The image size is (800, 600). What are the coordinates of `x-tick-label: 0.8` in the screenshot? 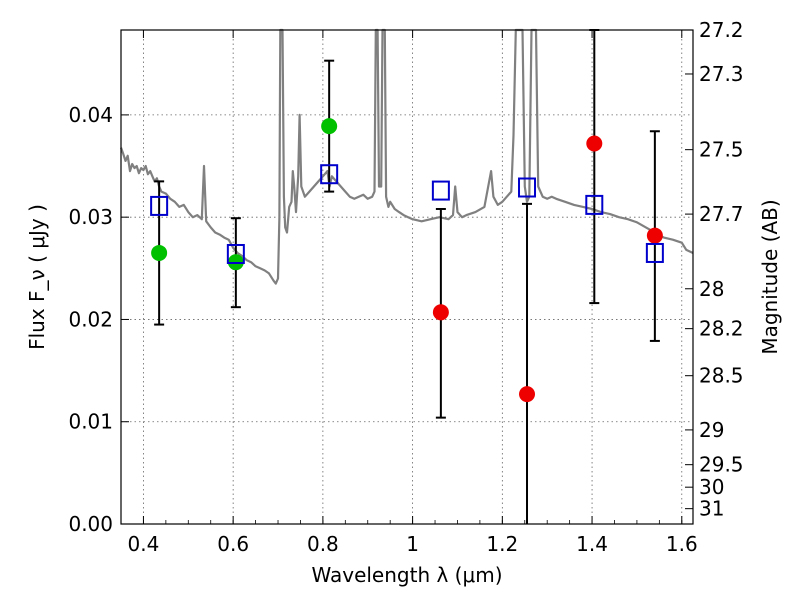 It's located at (323, 544).